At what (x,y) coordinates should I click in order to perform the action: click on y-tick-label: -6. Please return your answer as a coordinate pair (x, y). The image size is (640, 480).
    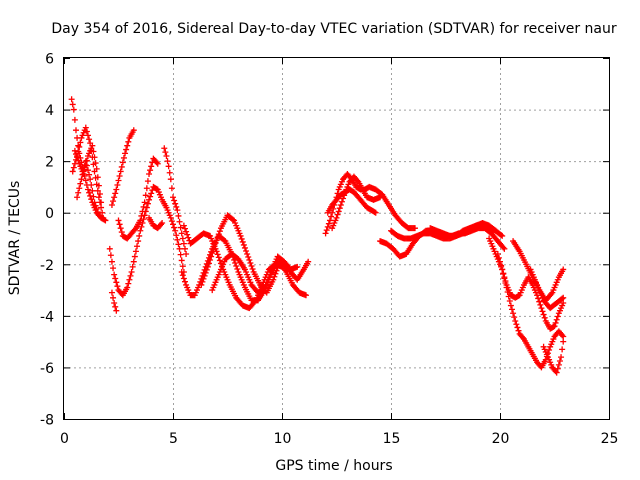
    Looking at the image, I should click on (47, 369).